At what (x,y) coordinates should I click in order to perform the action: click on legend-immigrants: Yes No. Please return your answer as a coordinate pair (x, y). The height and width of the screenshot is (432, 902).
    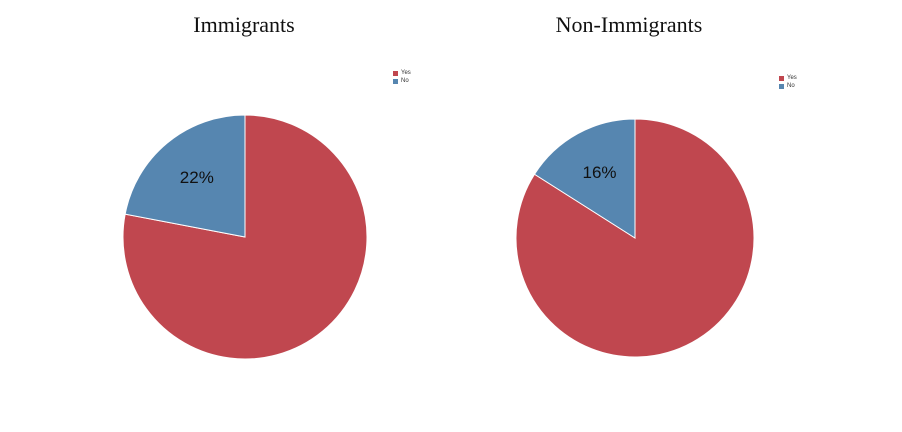
    Looking at the image, I should click on (402, 77).